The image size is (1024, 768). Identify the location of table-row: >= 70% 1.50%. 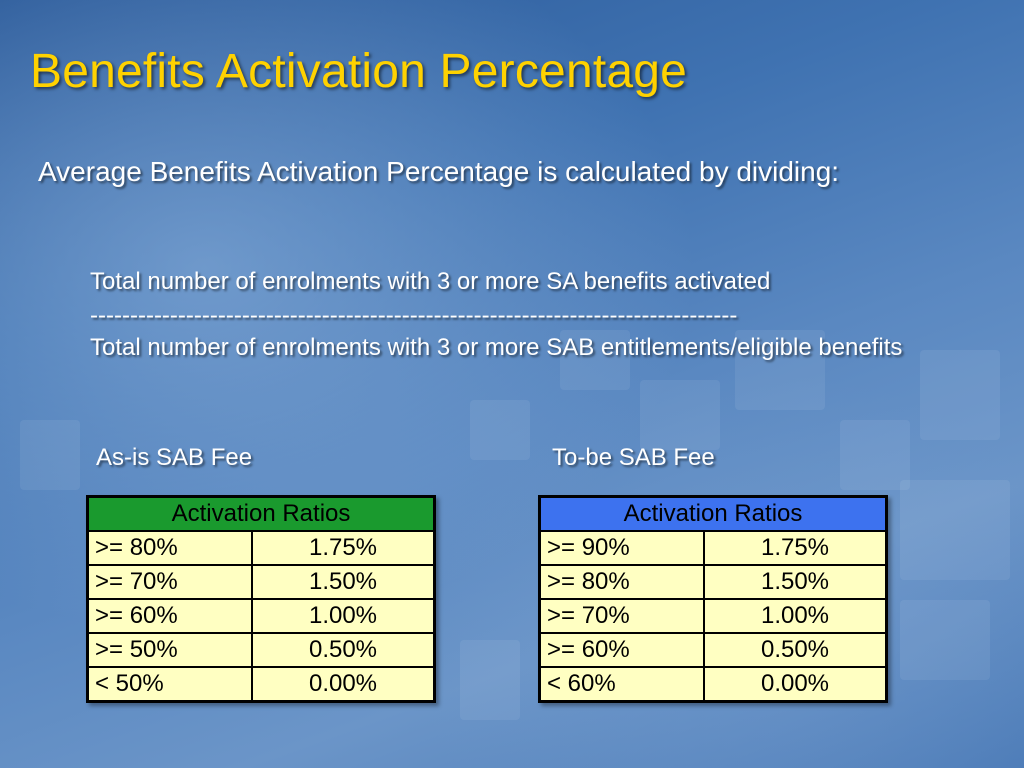
(261, 582).